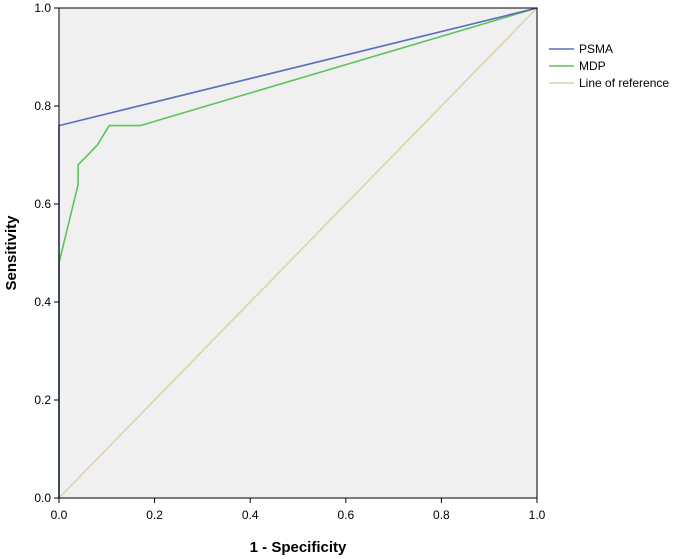 The image size is (685, 559). Describe the element at coordinates (42, 106) in the screenshot. I see `y-tick-label: 0.8` at that location.